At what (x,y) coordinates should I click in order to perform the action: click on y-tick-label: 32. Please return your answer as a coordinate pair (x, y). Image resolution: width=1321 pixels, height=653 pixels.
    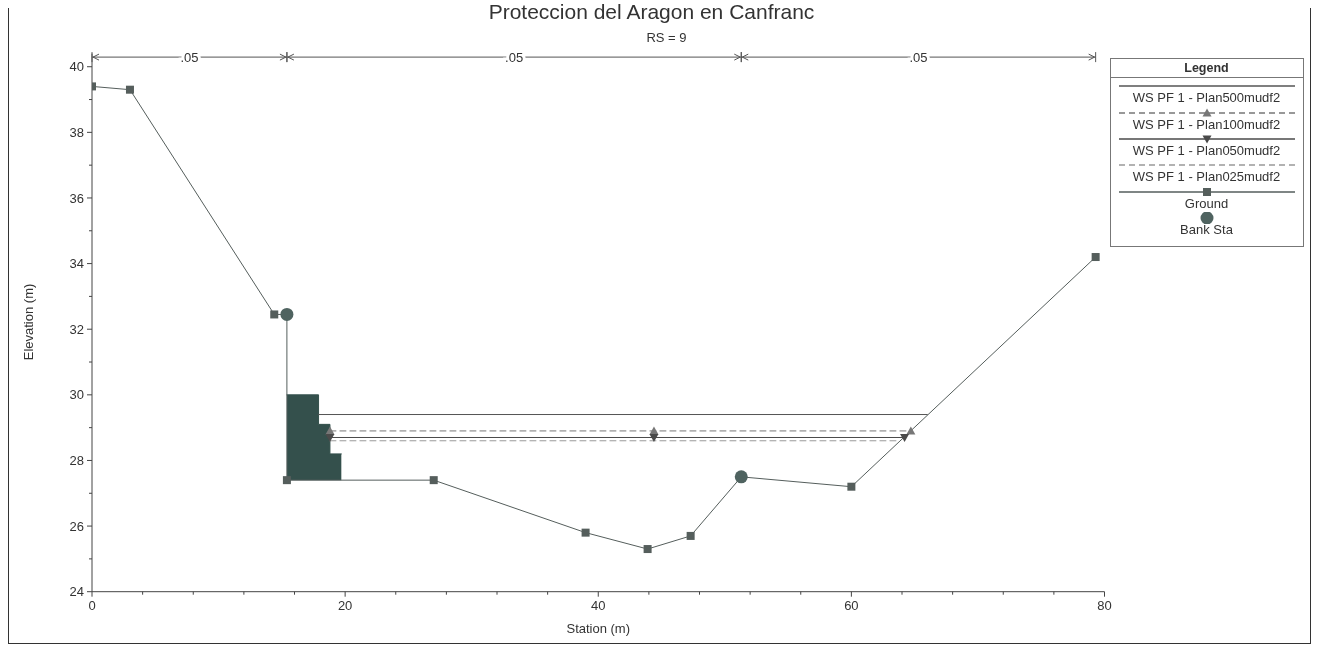
    Looking at the image, I should click on (76, 329).